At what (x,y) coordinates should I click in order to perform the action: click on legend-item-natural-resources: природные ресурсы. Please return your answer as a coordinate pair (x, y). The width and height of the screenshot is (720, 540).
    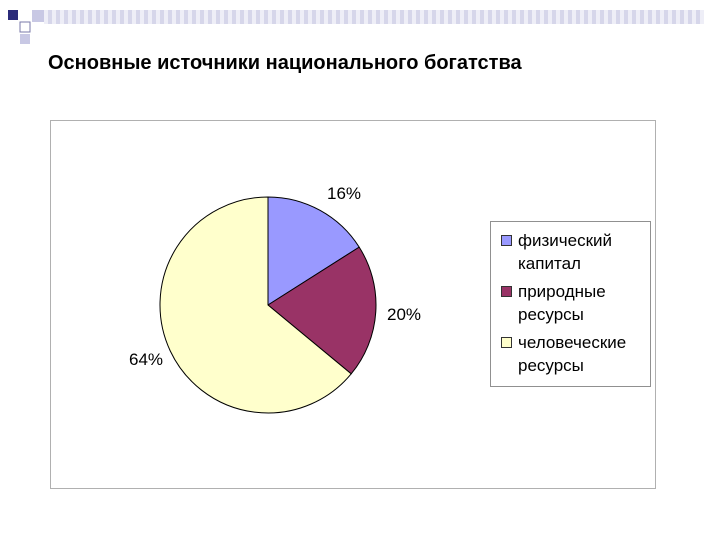
    Looking at the image, I should click on (575, 303).